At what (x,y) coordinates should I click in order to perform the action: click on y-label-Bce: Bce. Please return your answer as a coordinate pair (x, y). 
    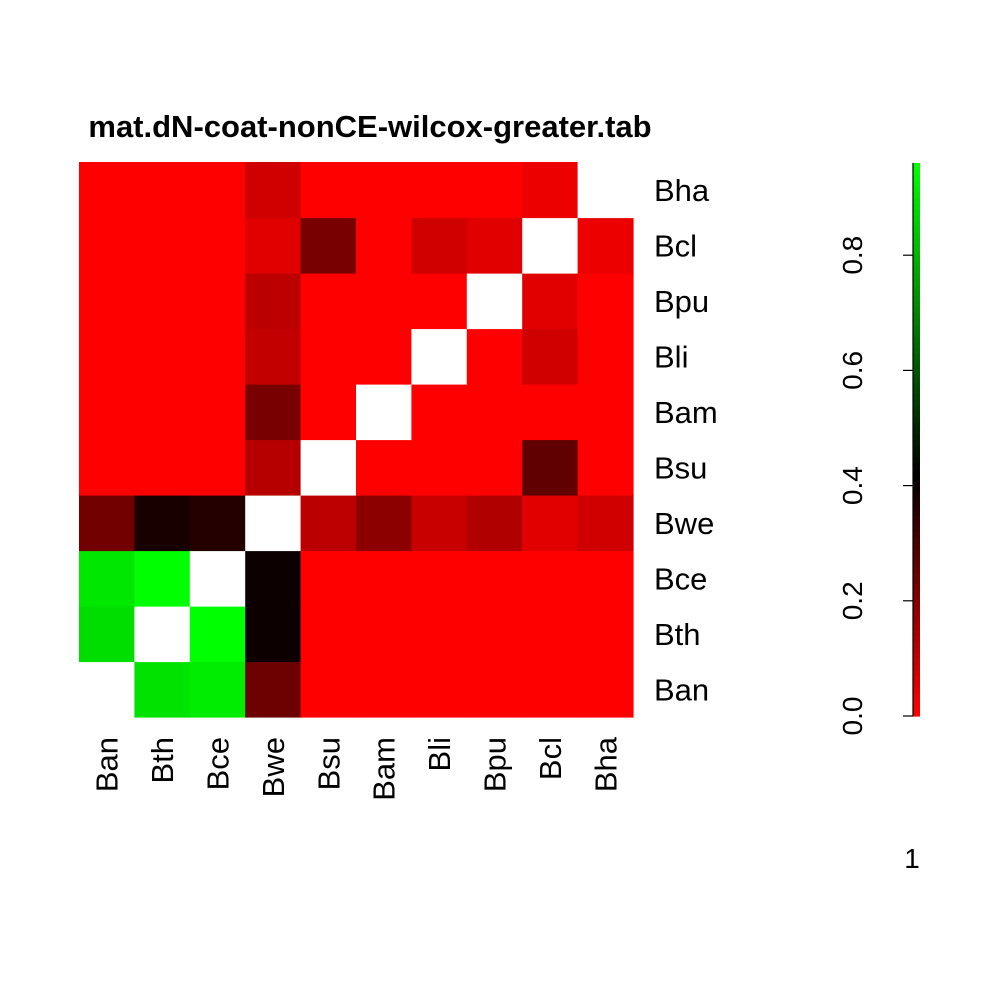
    Looking at the image, I should click on (680, 578).